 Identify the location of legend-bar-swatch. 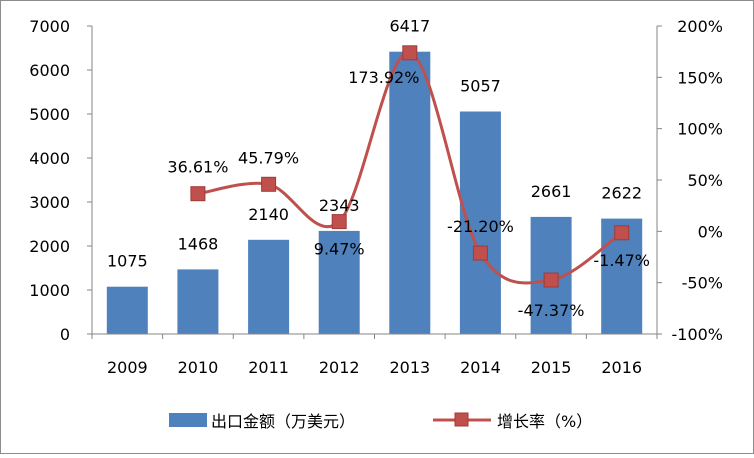
(188, 420).